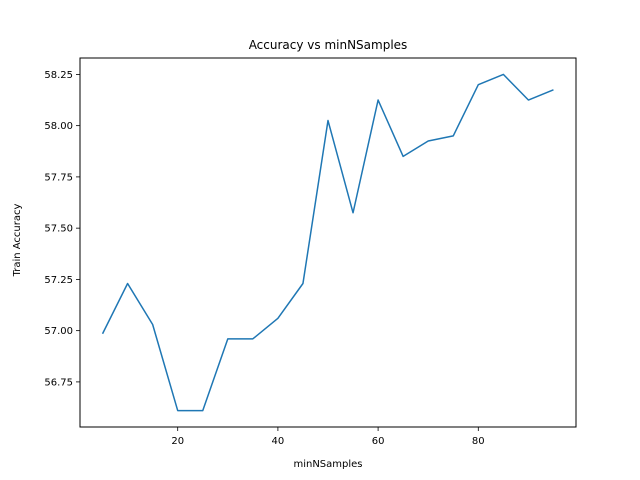  I want to click on chart-title: Accuracy vs minNSamples, so click(328, 45).